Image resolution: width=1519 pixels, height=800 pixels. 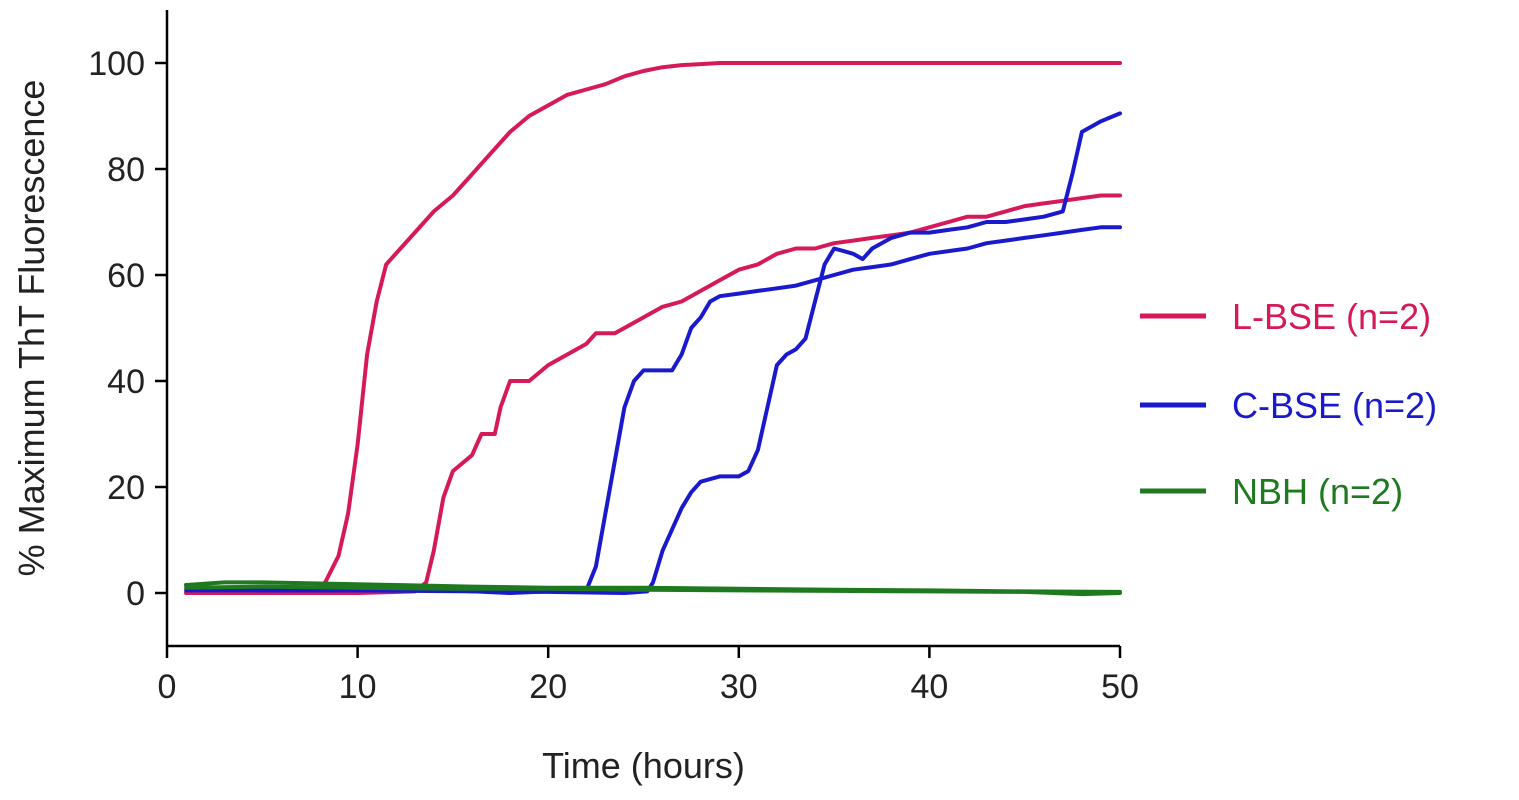 I want to click on x-tick-label: 50, so click(x=1120, y=687).